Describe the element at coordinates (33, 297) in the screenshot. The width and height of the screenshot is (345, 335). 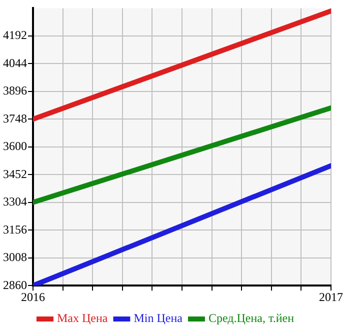
I see `x-tick-label: 2016` at that location.